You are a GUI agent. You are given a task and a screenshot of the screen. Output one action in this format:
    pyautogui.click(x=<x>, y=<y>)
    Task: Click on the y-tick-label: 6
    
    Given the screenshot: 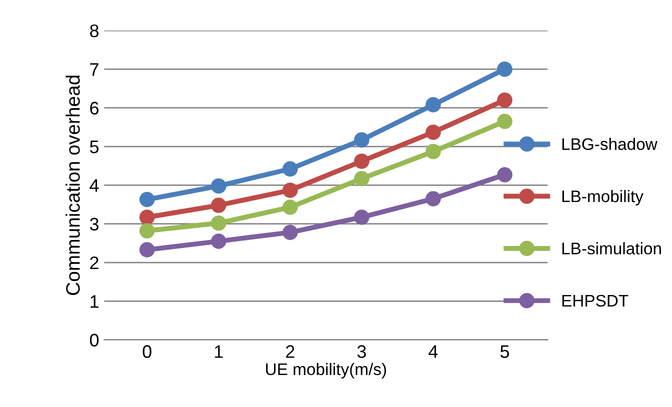 What is the action you would take?
    pyautogui.click(x=94, y=108)
    